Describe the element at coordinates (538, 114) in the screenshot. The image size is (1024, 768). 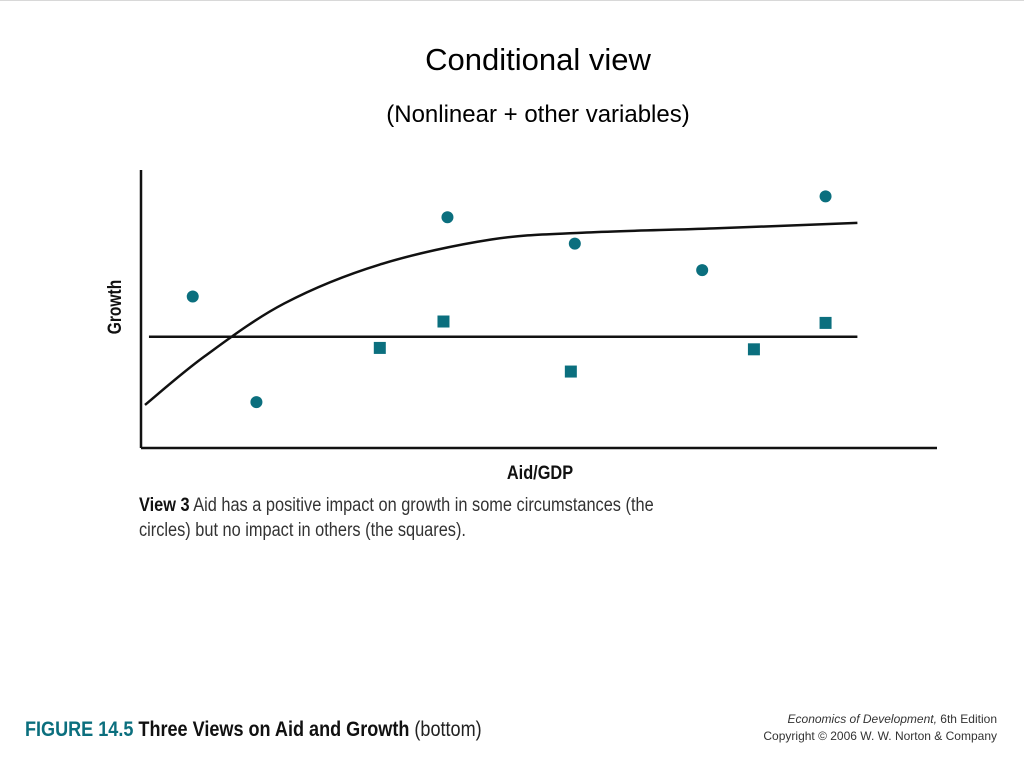
I see `page-subtitle: (Nonlinear + other variables)` at that location.